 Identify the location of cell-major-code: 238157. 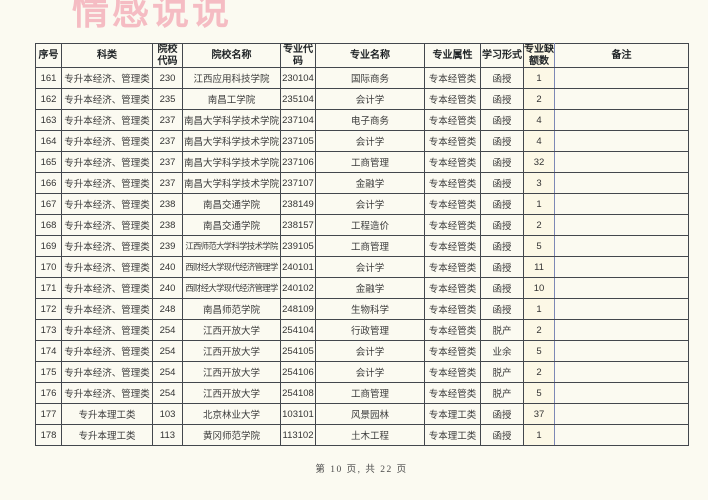
(298, 225).